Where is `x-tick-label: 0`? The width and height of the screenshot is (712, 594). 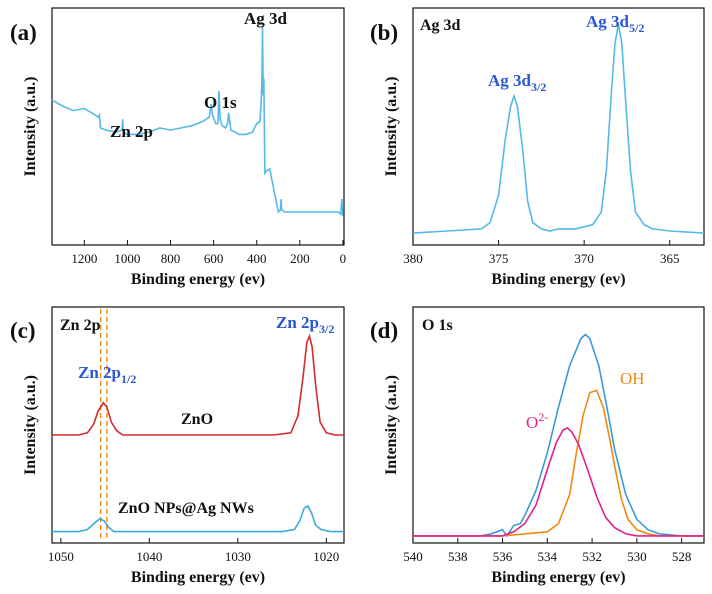 x-tick-label: 0 is located at coordinates (343, 258).